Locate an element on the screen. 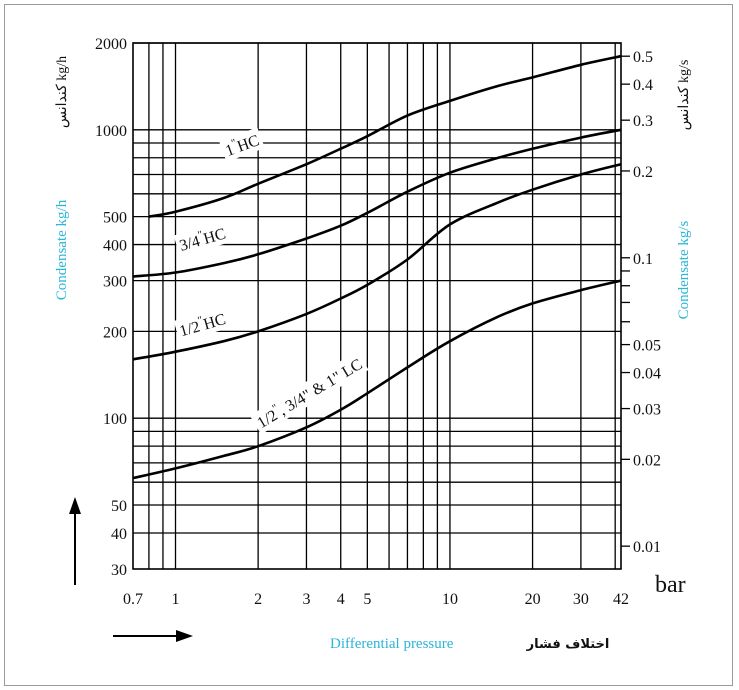  y-right-tick-label: 0.05 is located at coordinates (647, 346).